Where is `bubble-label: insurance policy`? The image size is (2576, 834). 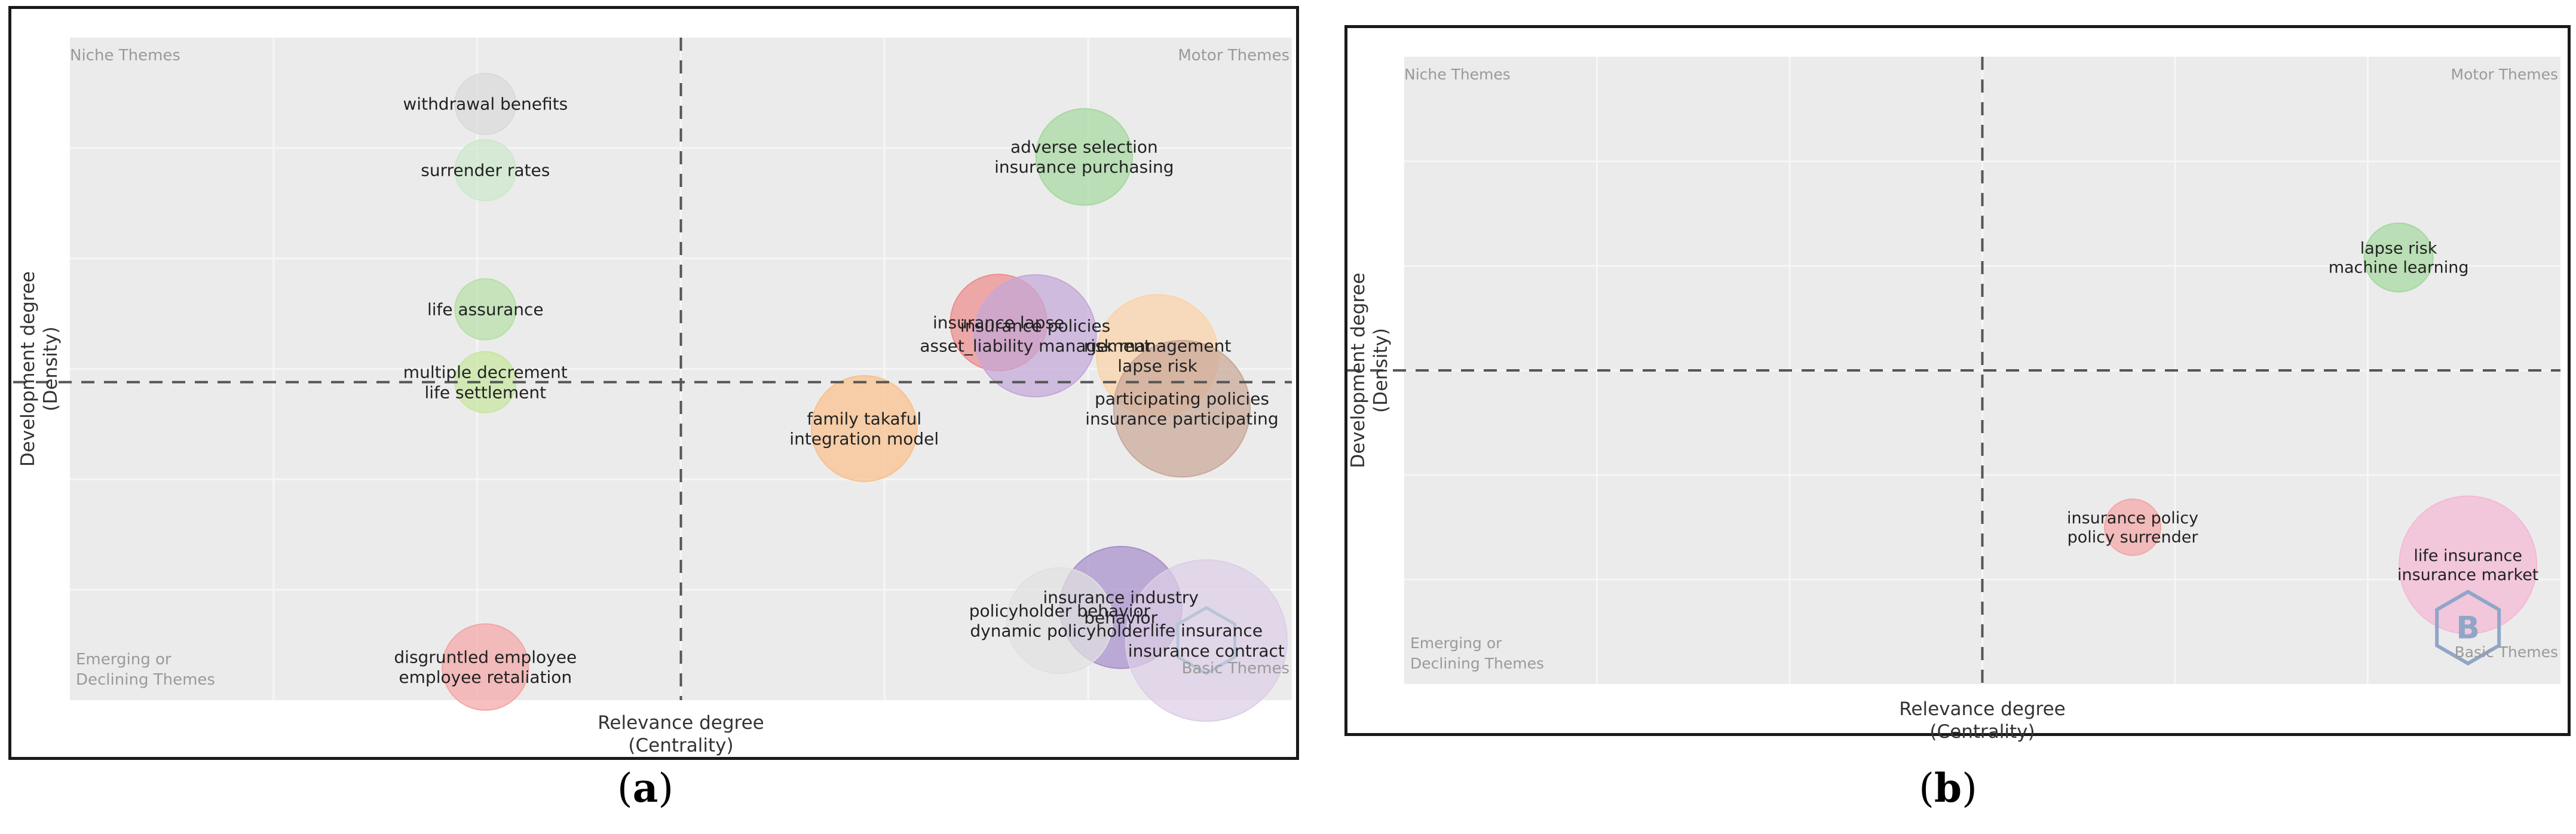
bubble-label: insurance policy is located at coordinates (2133, 518).